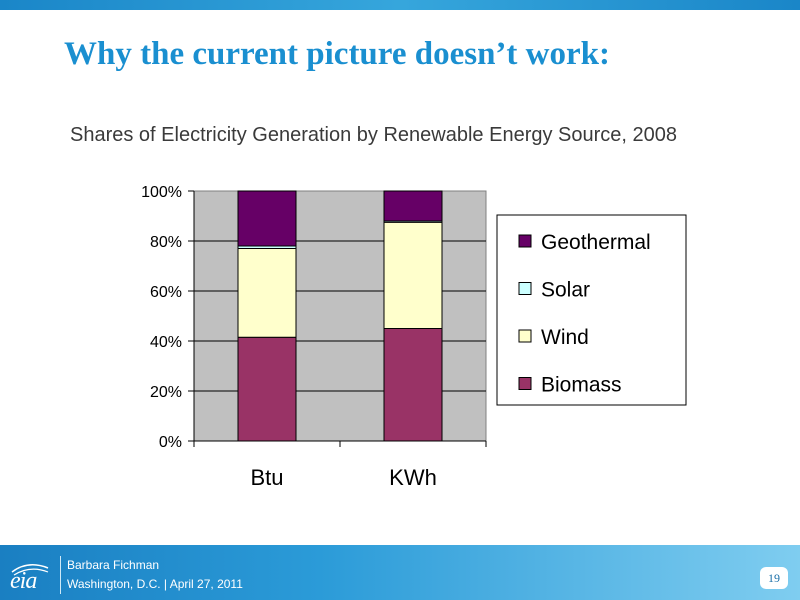 This screenshot has height=600, width=800. Describe the element at coordinates (596, 242) in the screenshot. I see `legend-label: Geothermal` at that location.